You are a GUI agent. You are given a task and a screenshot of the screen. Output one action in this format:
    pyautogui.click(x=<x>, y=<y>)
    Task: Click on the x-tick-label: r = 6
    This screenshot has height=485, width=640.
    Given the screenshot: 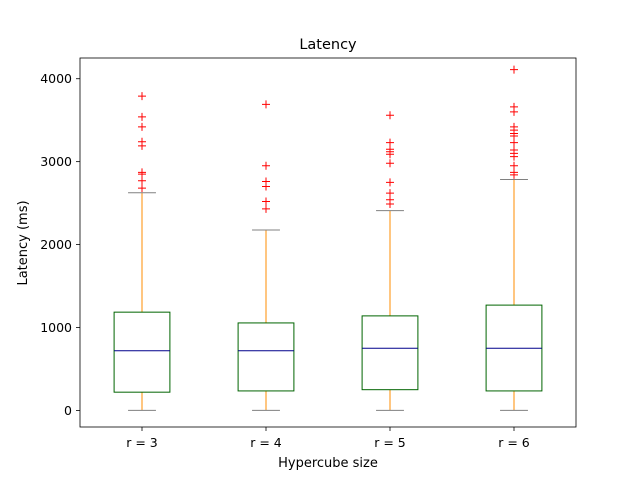 What is the action you would take?
    pyautogui.click(x=514, y=442)
    